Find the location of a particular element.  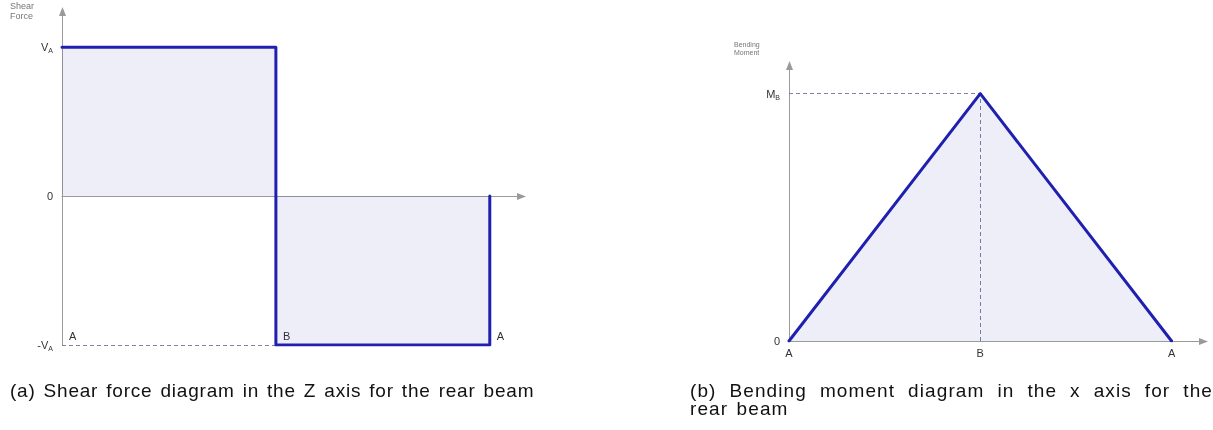

text: -V$_{A}$ is located at coordinates (45, 345).